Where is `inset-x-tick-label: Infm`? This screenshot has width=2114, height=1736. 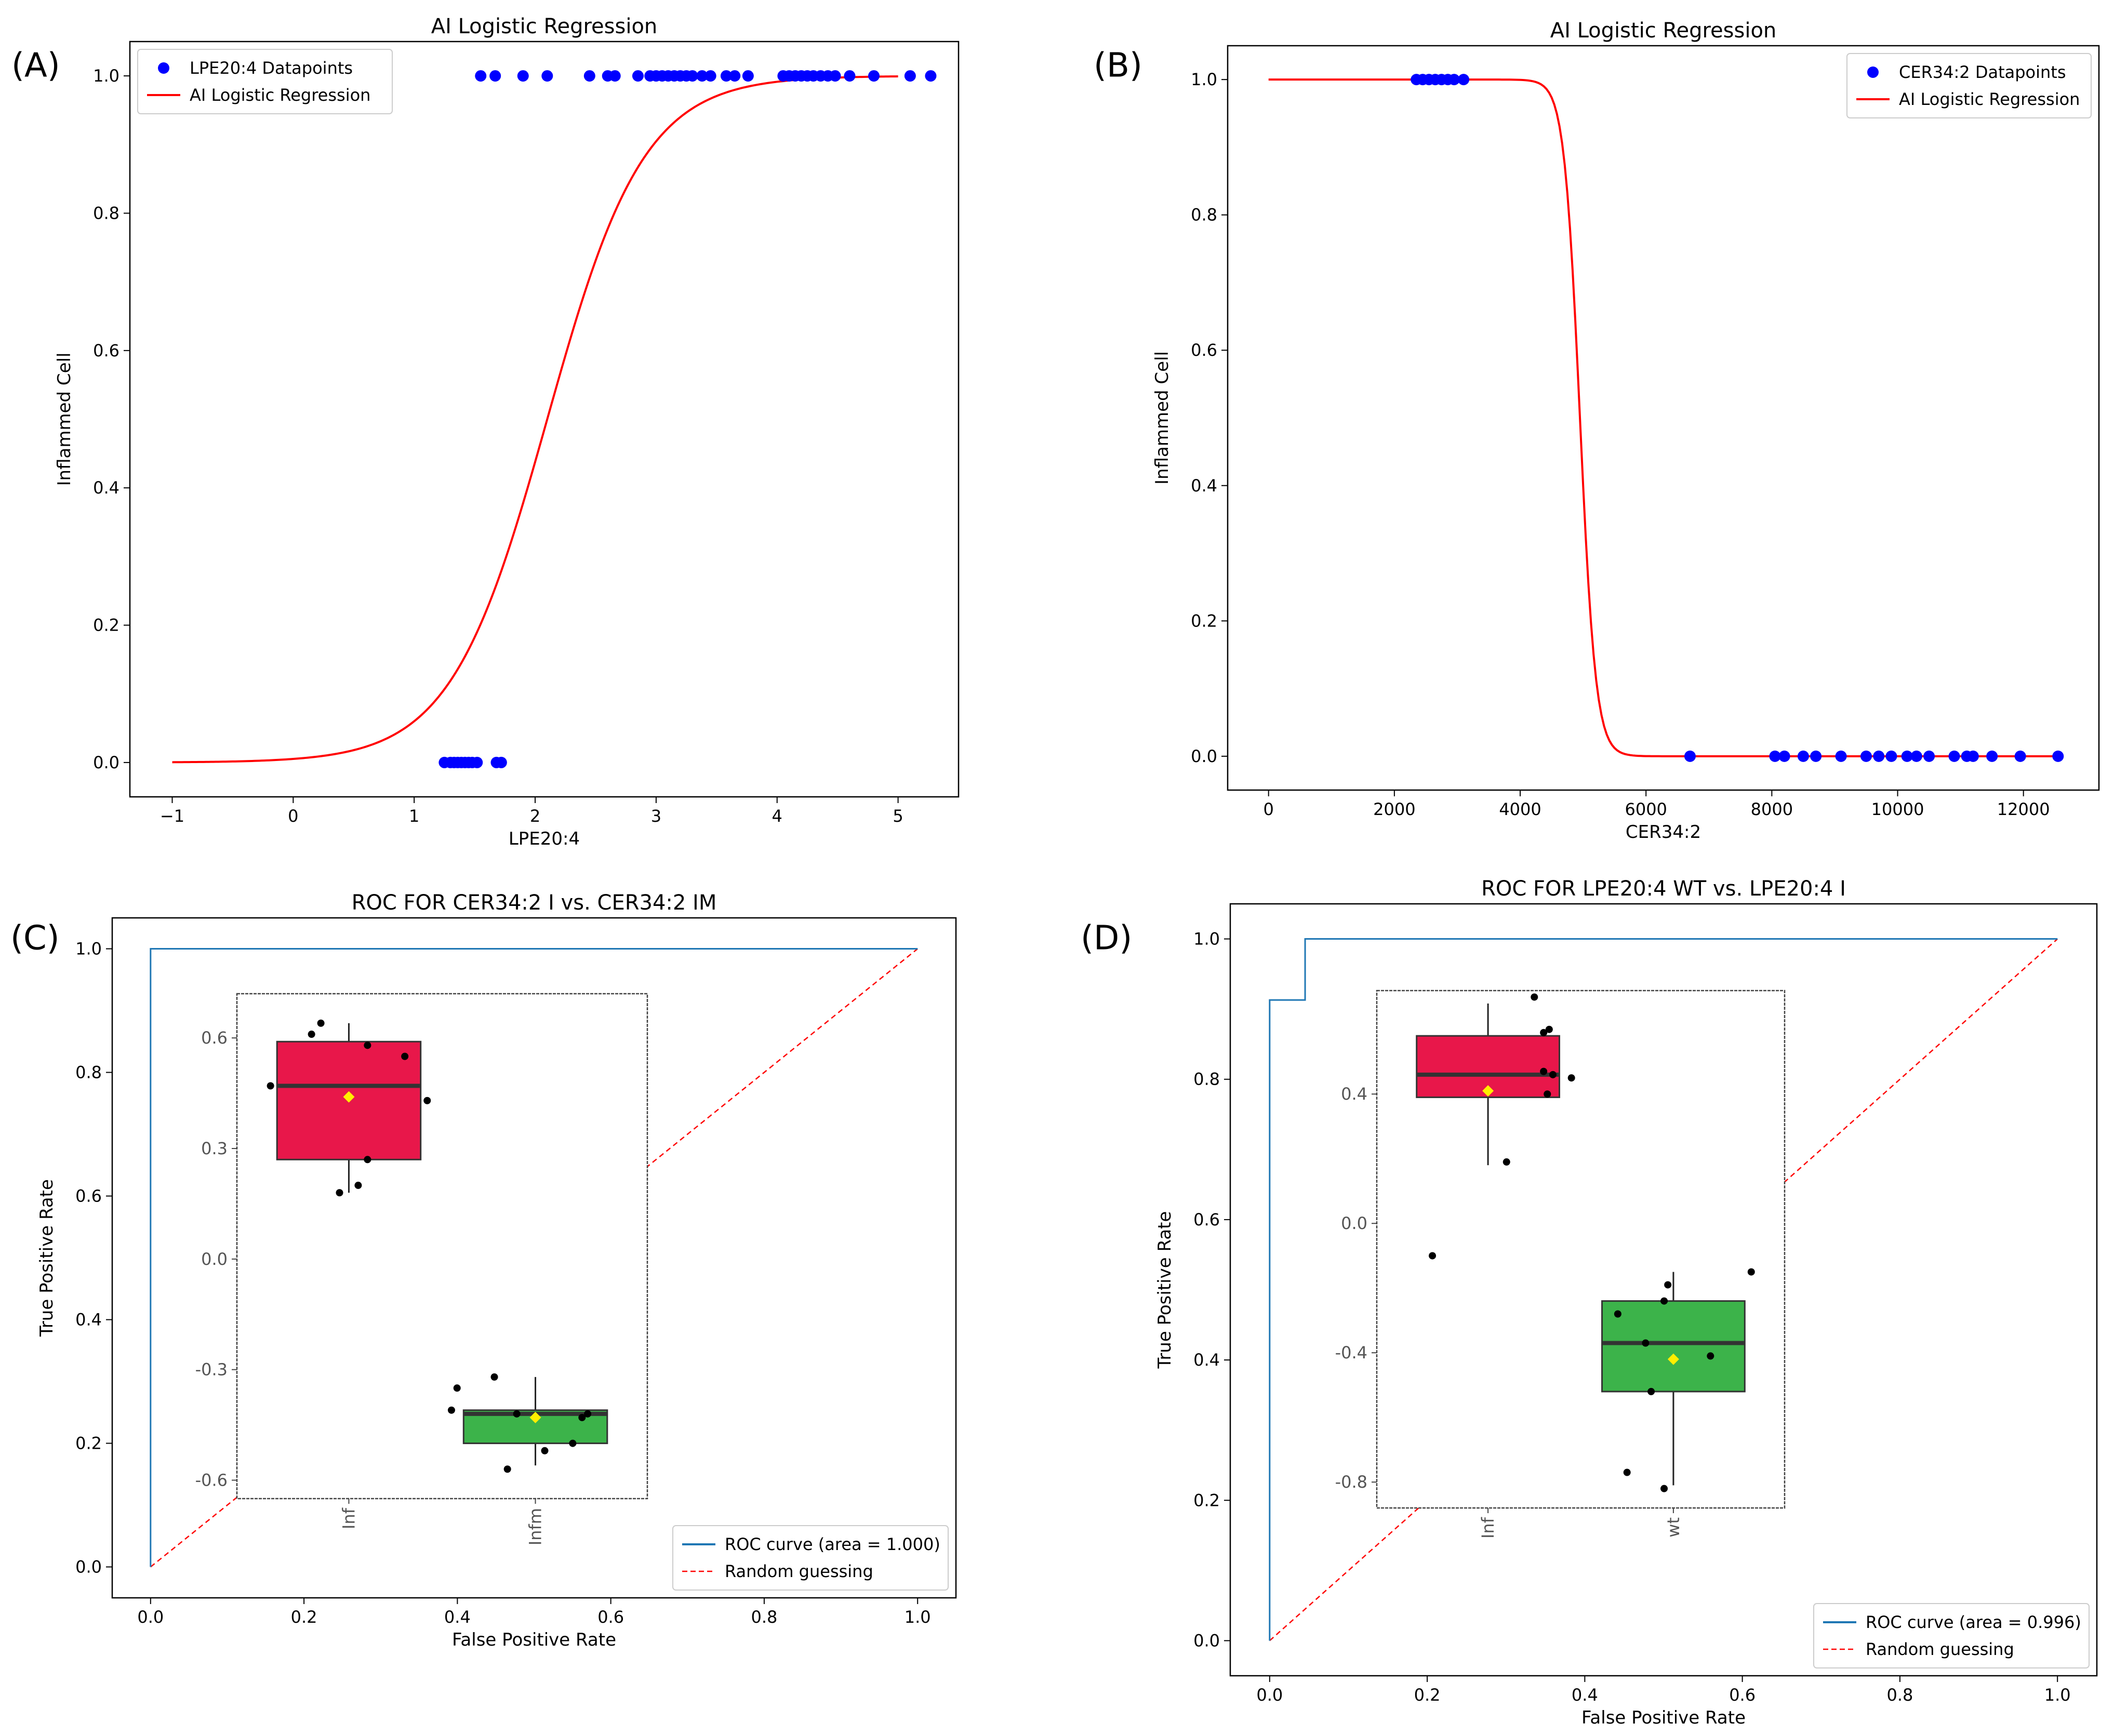 inset-x-tick-label: Infm is located at coordinates (536, 1526).